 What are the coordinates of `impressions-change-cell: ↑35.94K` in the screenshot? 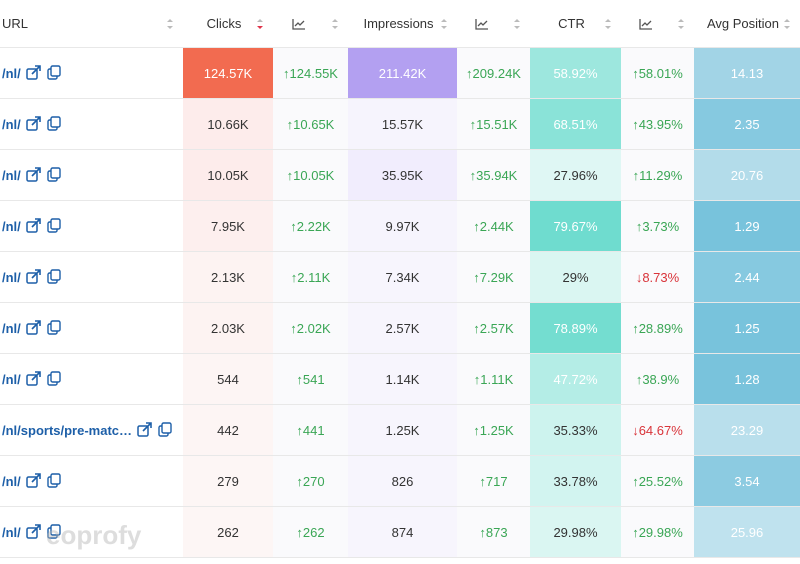 It's located at (493, 175).